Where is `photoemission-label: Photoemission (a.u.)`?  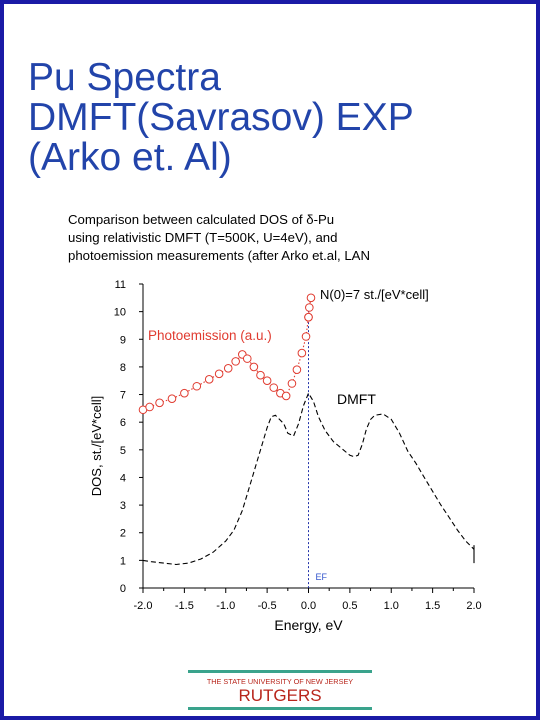 photoemission-label: Photoemission (a.u.) is located at coordinates (210, 335).